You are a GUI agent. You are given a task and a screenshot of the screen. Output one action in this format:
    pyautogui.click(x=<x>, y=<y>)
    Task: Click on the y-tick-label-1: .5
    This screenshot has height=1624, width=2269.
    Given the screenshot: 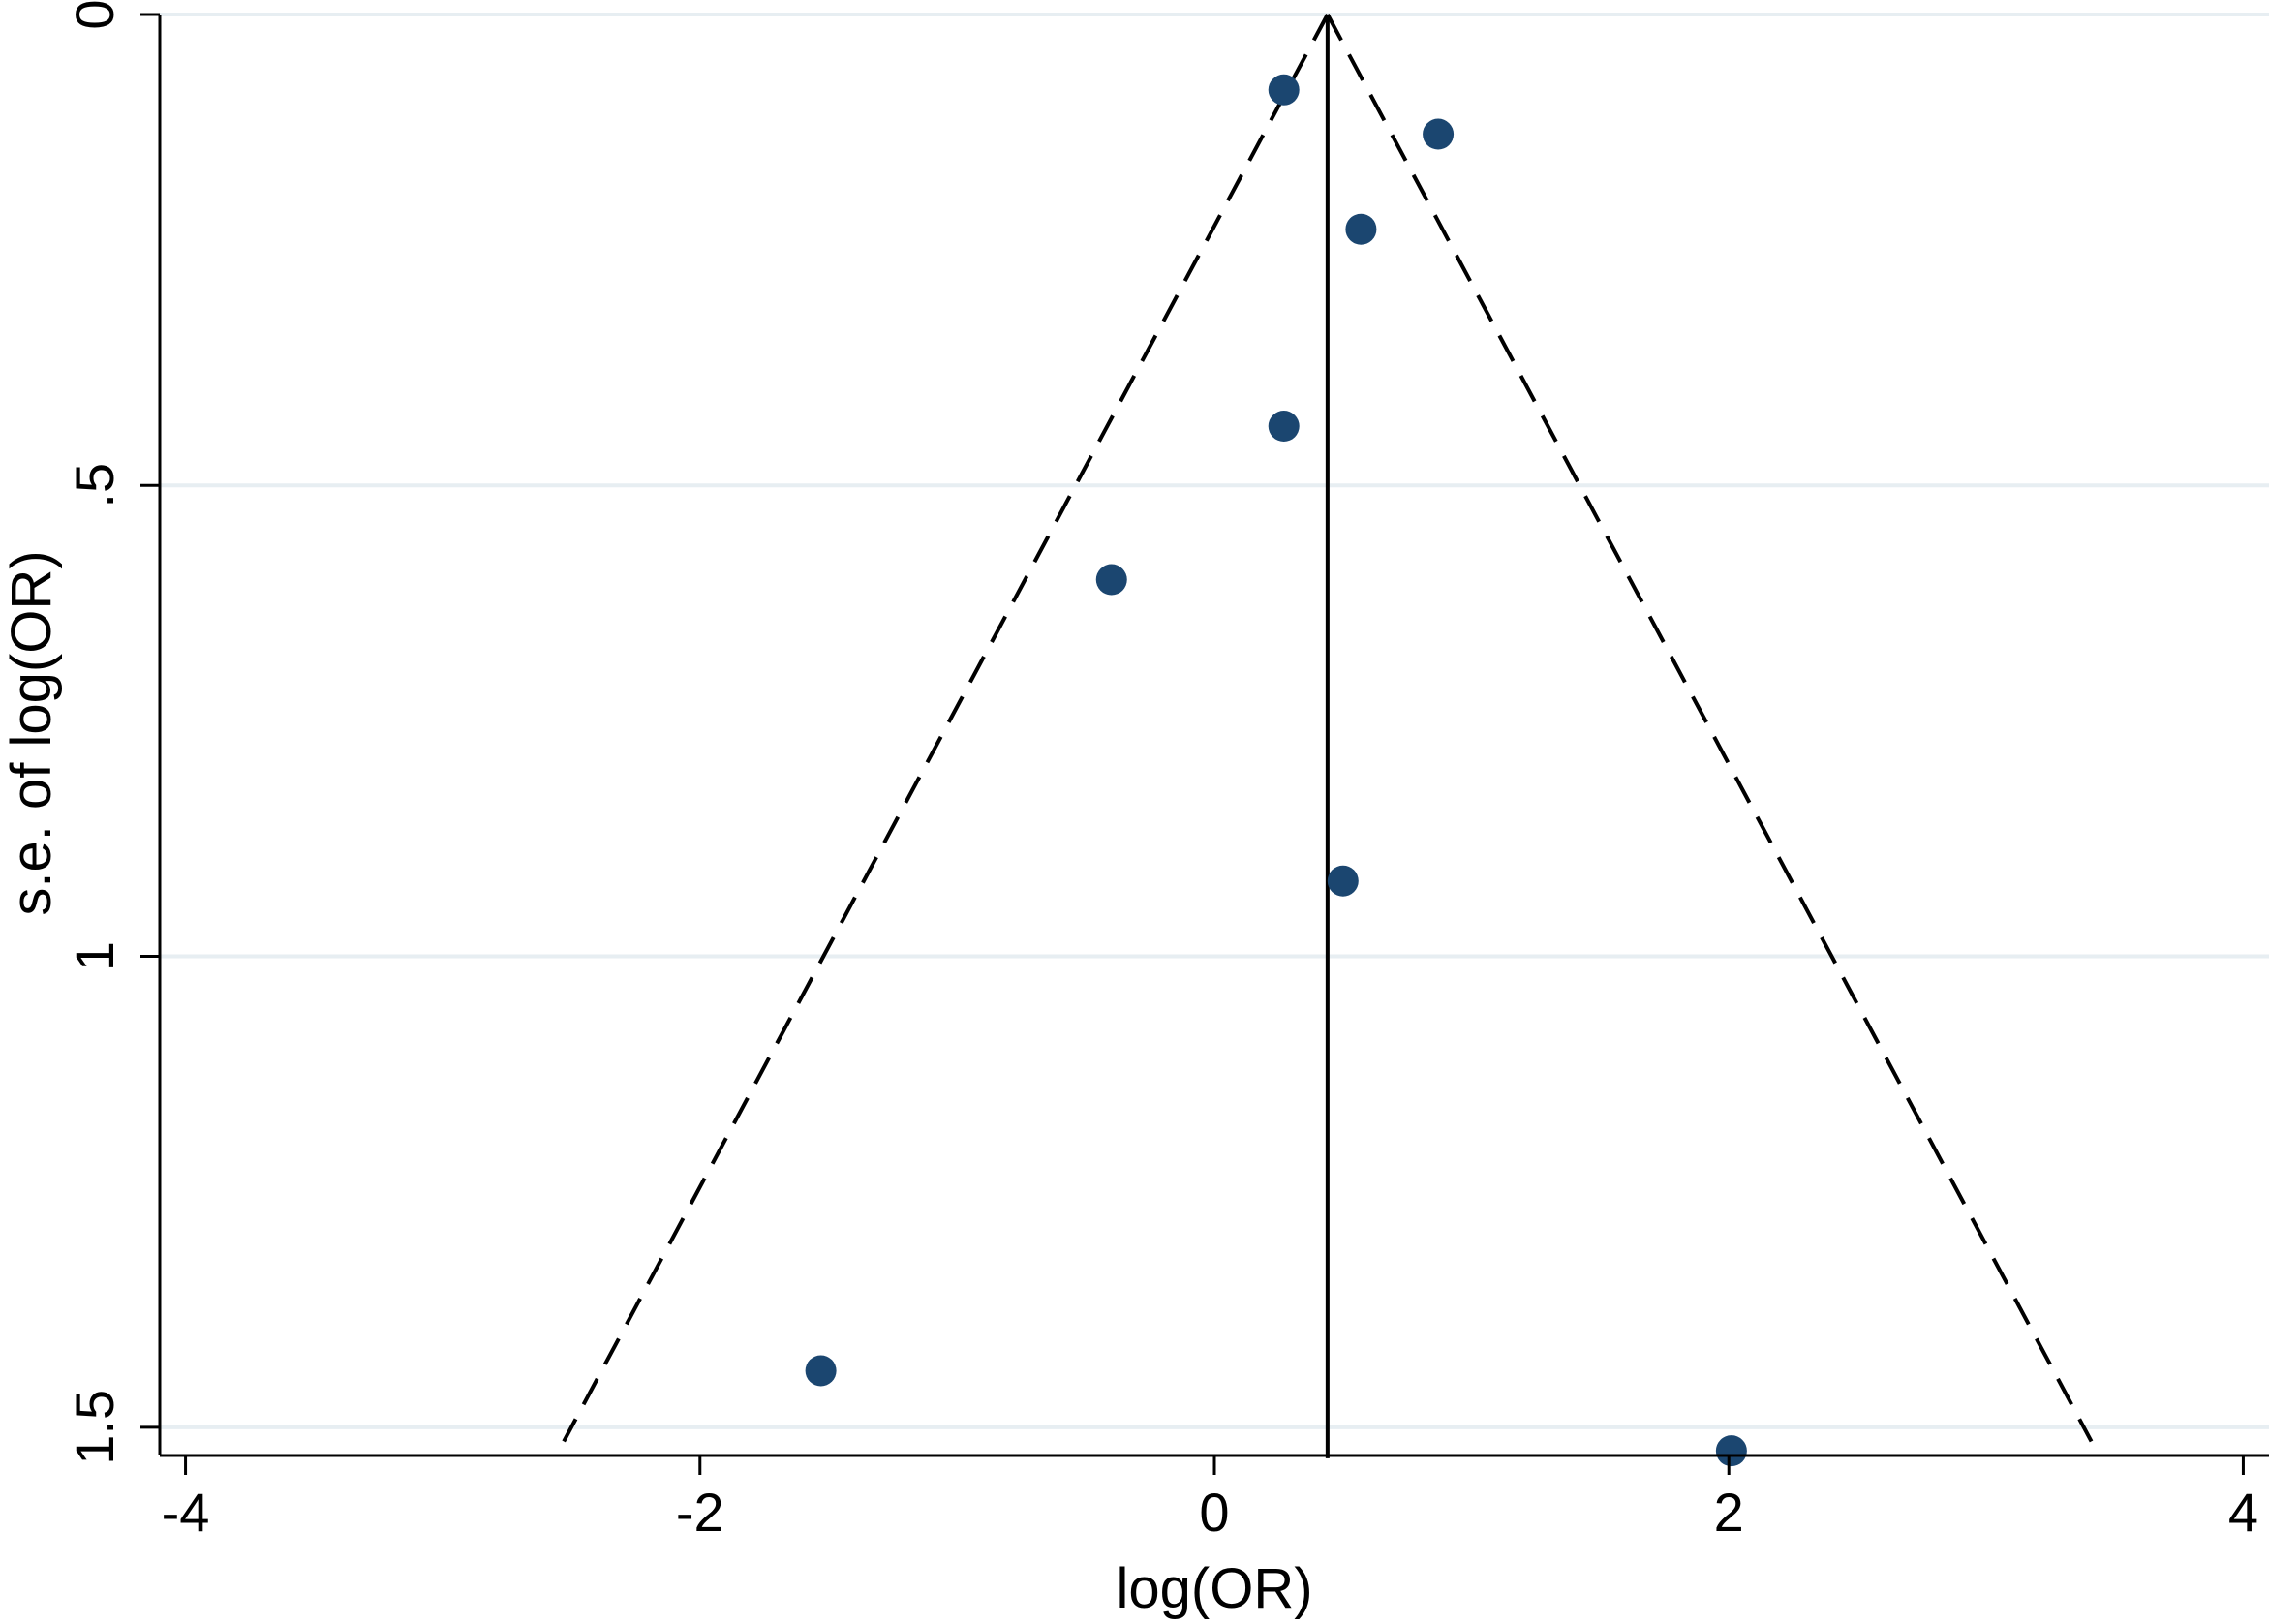 What is the action you would take?
    pyautogui.click(x=94, y=485)
    